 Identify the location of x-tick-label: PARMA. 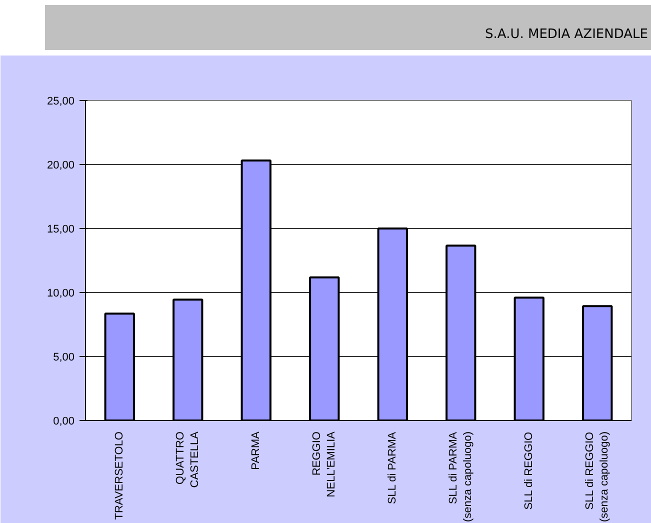
(256, 450).